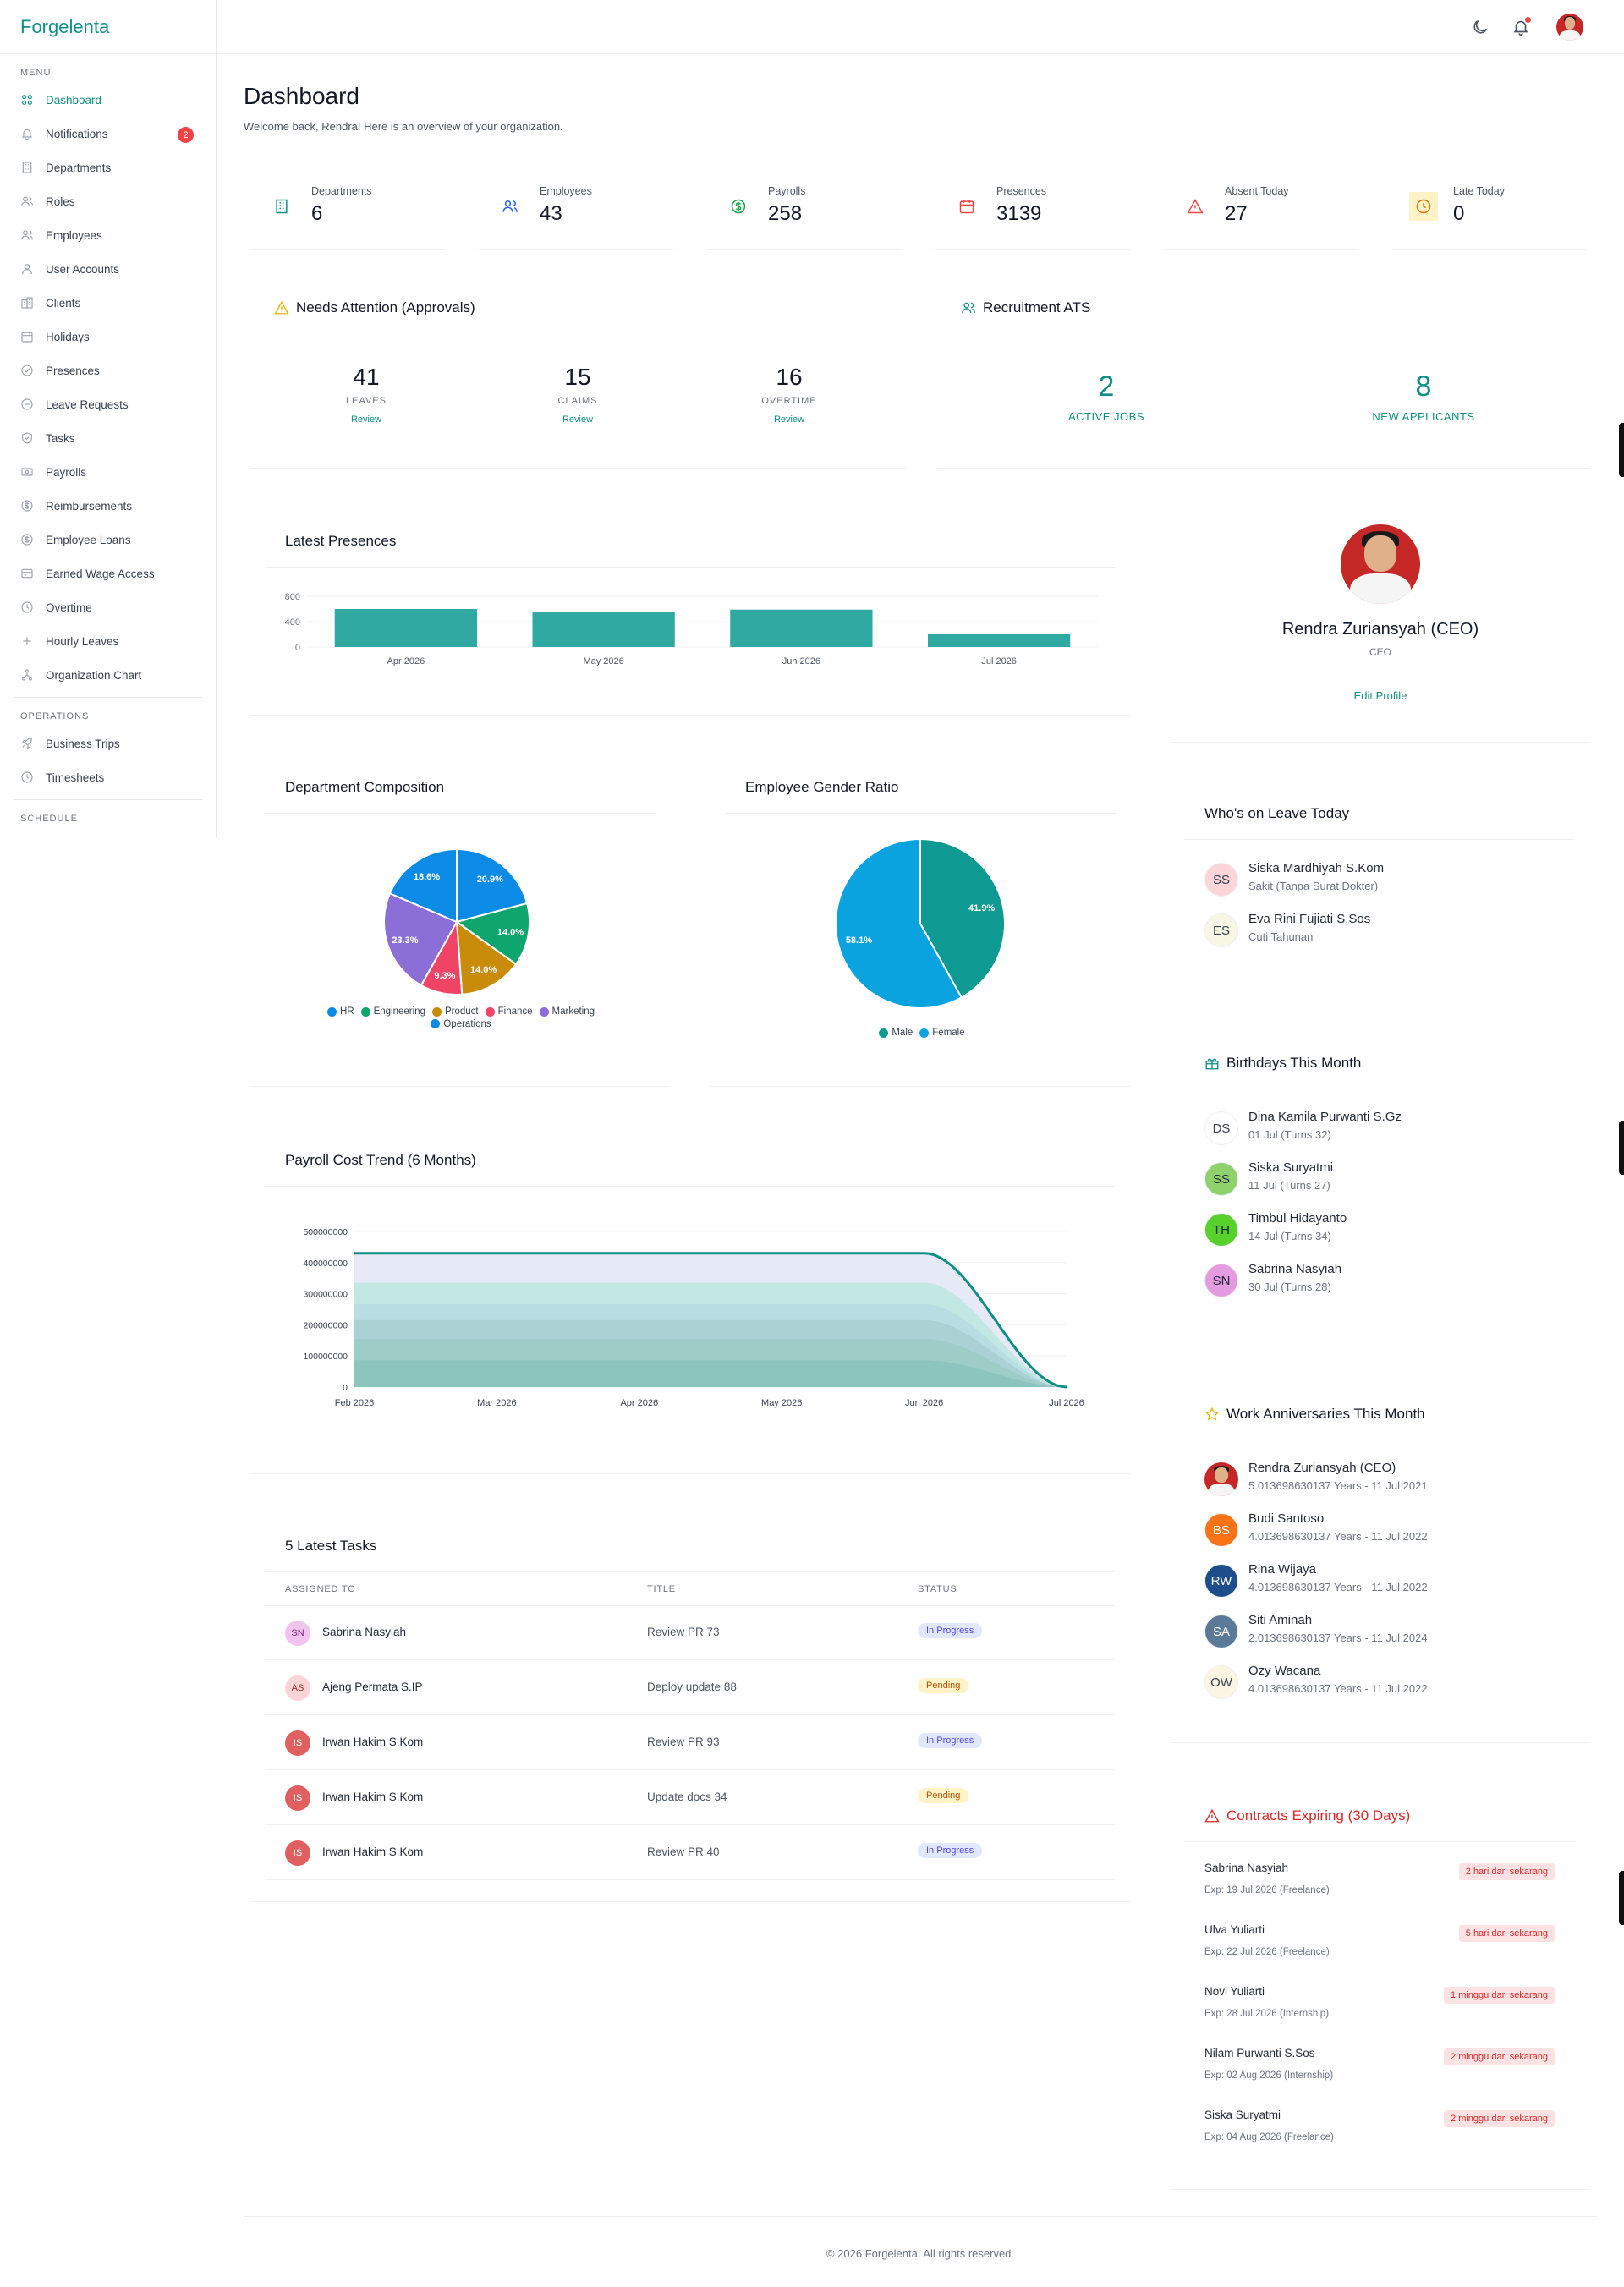 The width and height of the screenshot is (1624, 2287). I want to click on legend-item: Male, so click(896, 1033).